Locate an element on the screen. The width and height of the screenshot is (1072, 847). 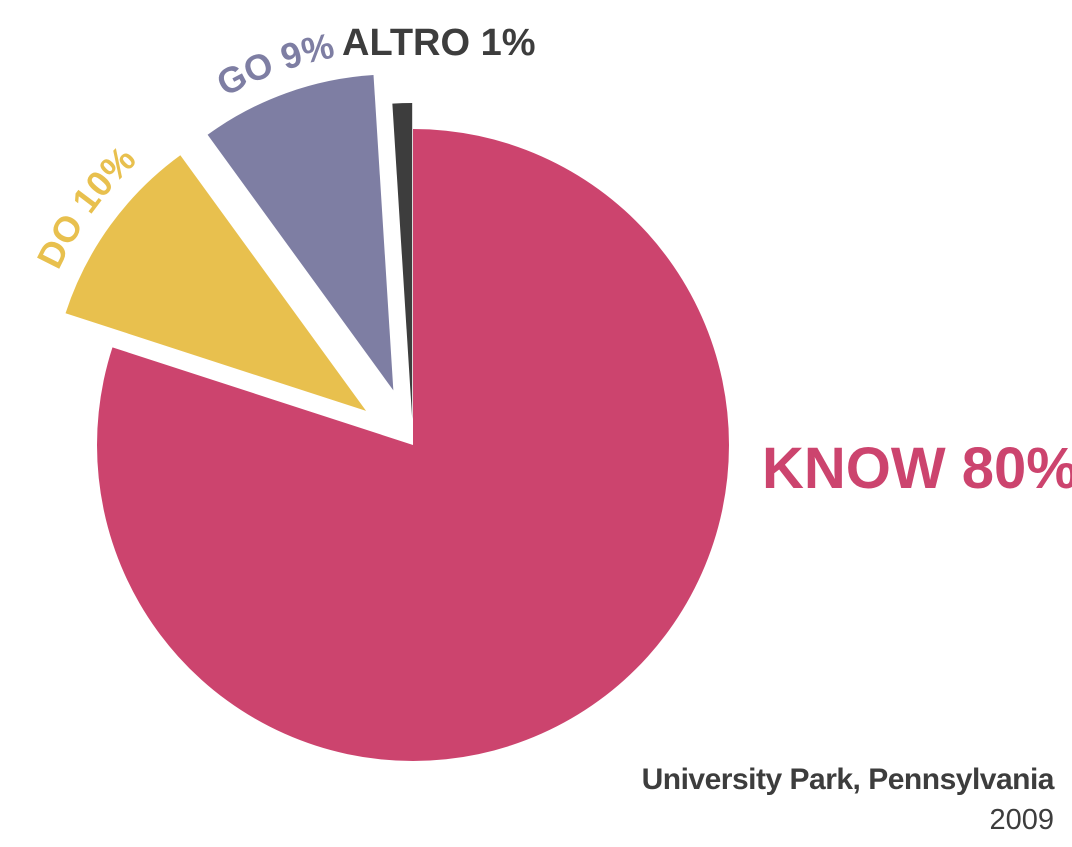
slice-label-1: KNOW 80% is located at coordinates (917, 468).